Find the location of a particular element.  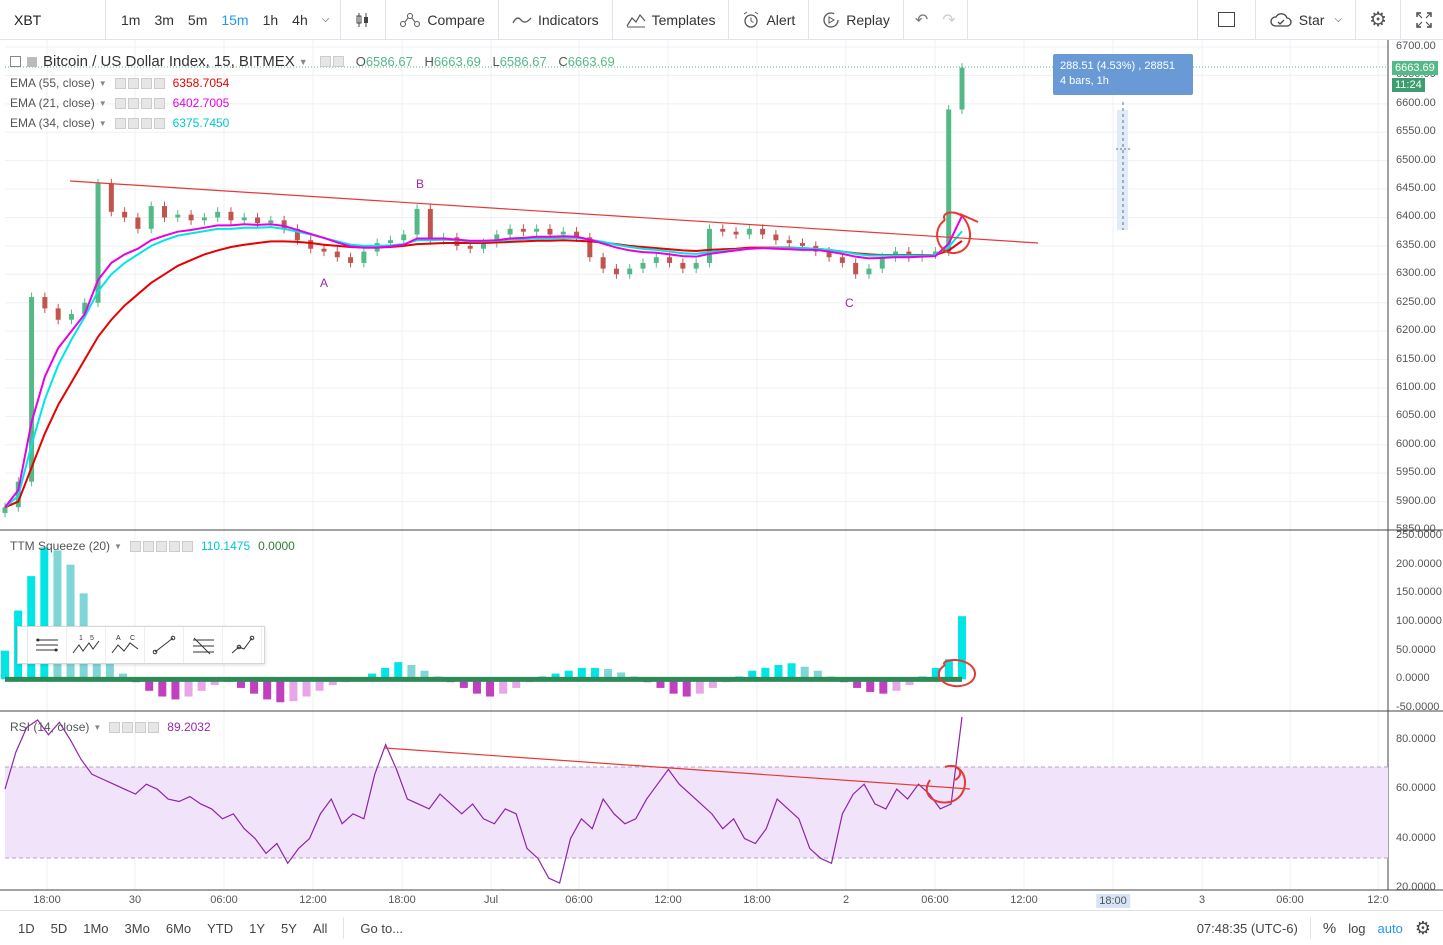

annotation-a: A is located at coordinates (324, 283).